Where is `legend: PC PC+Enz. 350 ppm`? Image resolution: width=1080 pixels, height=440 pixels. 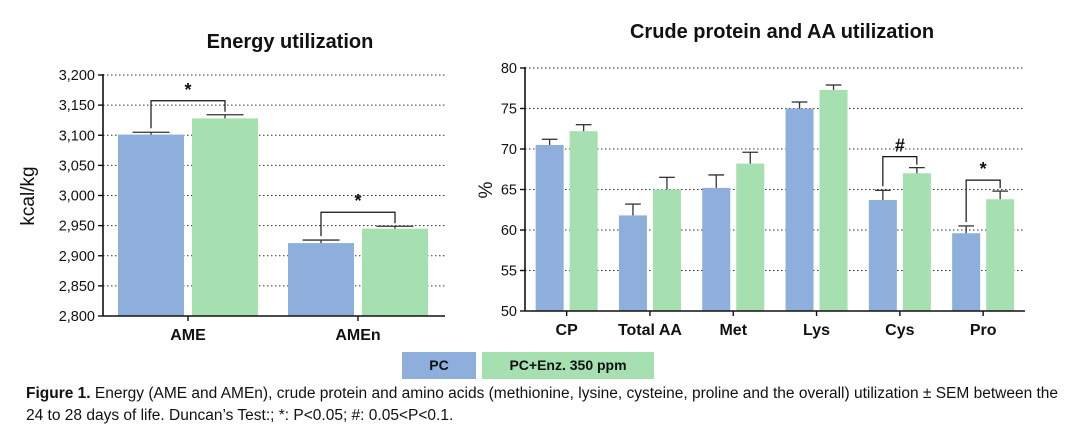
legend: PC PC+Enz. 350 ppm is located at coordinates (528, 365).